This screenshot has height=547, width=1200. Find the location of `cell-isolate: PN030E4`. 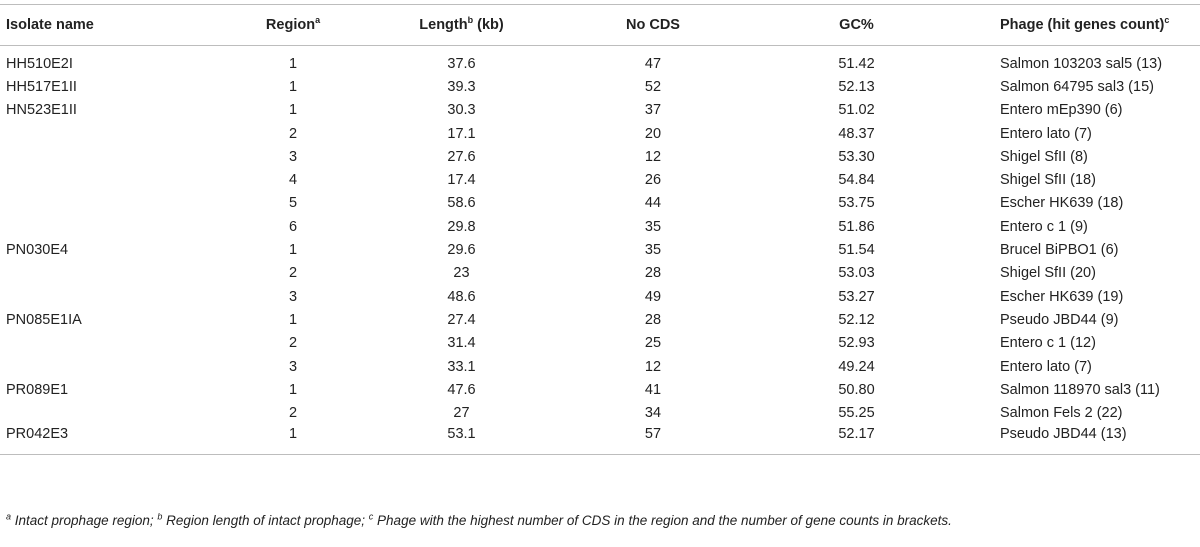

cell-isolate: PN030E4 is located at coordinates (37, 250).